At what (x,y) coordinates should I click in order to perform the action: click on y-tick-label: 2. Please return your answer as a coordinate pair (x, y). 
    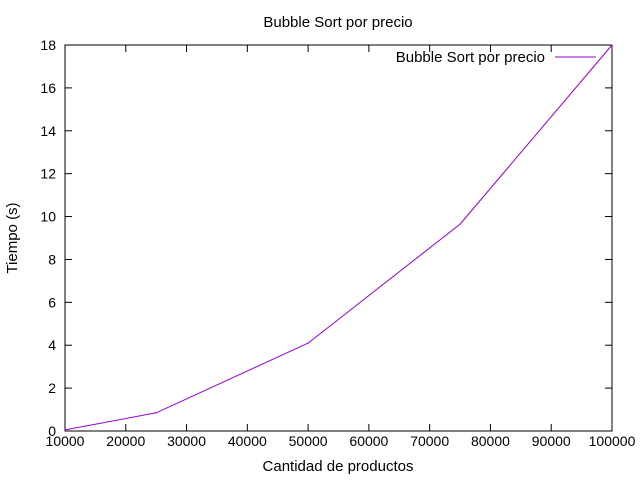
    Looking at the image, I should click on (52, 388).